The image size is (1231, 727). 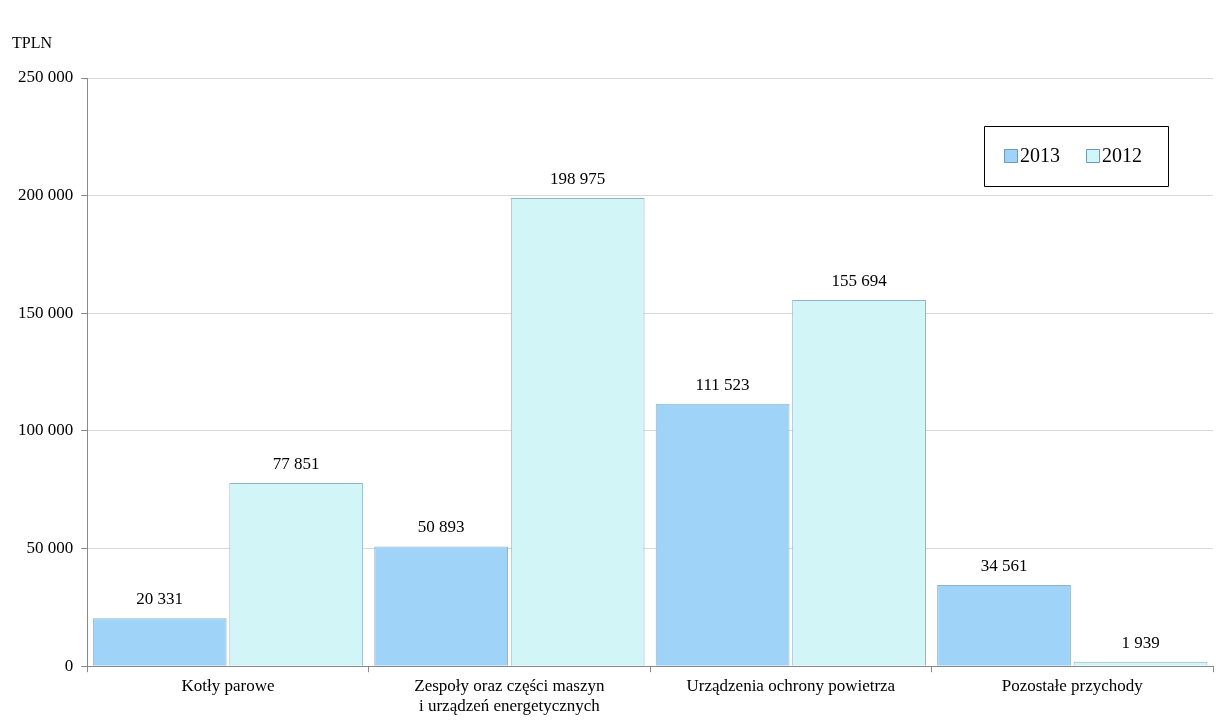 What do you see at coordinates (46, 77) in the screenshot?
I see `y-tick-label: 250 000` at bounding box center [46, 77].